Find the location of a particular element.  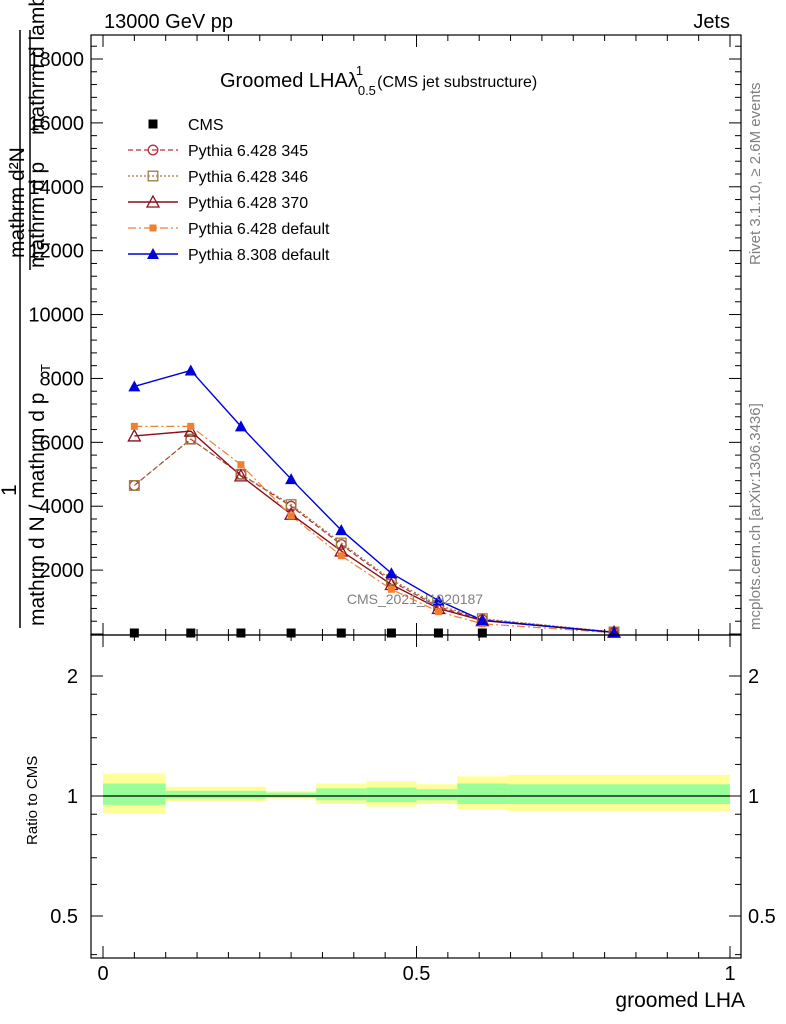

plot-title-sub: 0.5 is located at coordinates (367, 90).